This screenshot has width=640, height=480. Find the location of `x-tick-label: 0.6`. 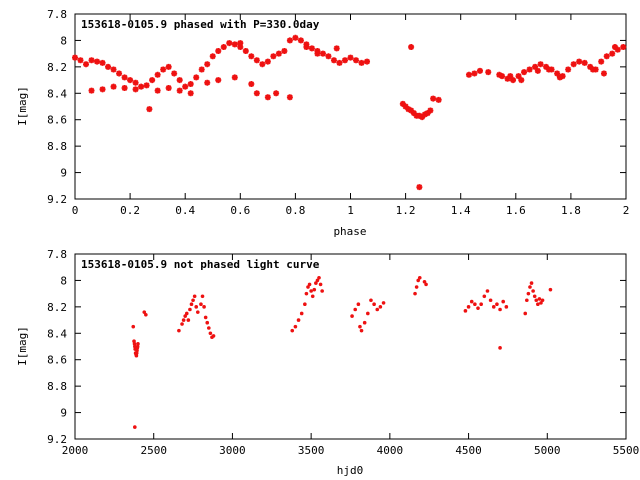

x-tick-label: 0.6 is located at coordinates (240, 210).